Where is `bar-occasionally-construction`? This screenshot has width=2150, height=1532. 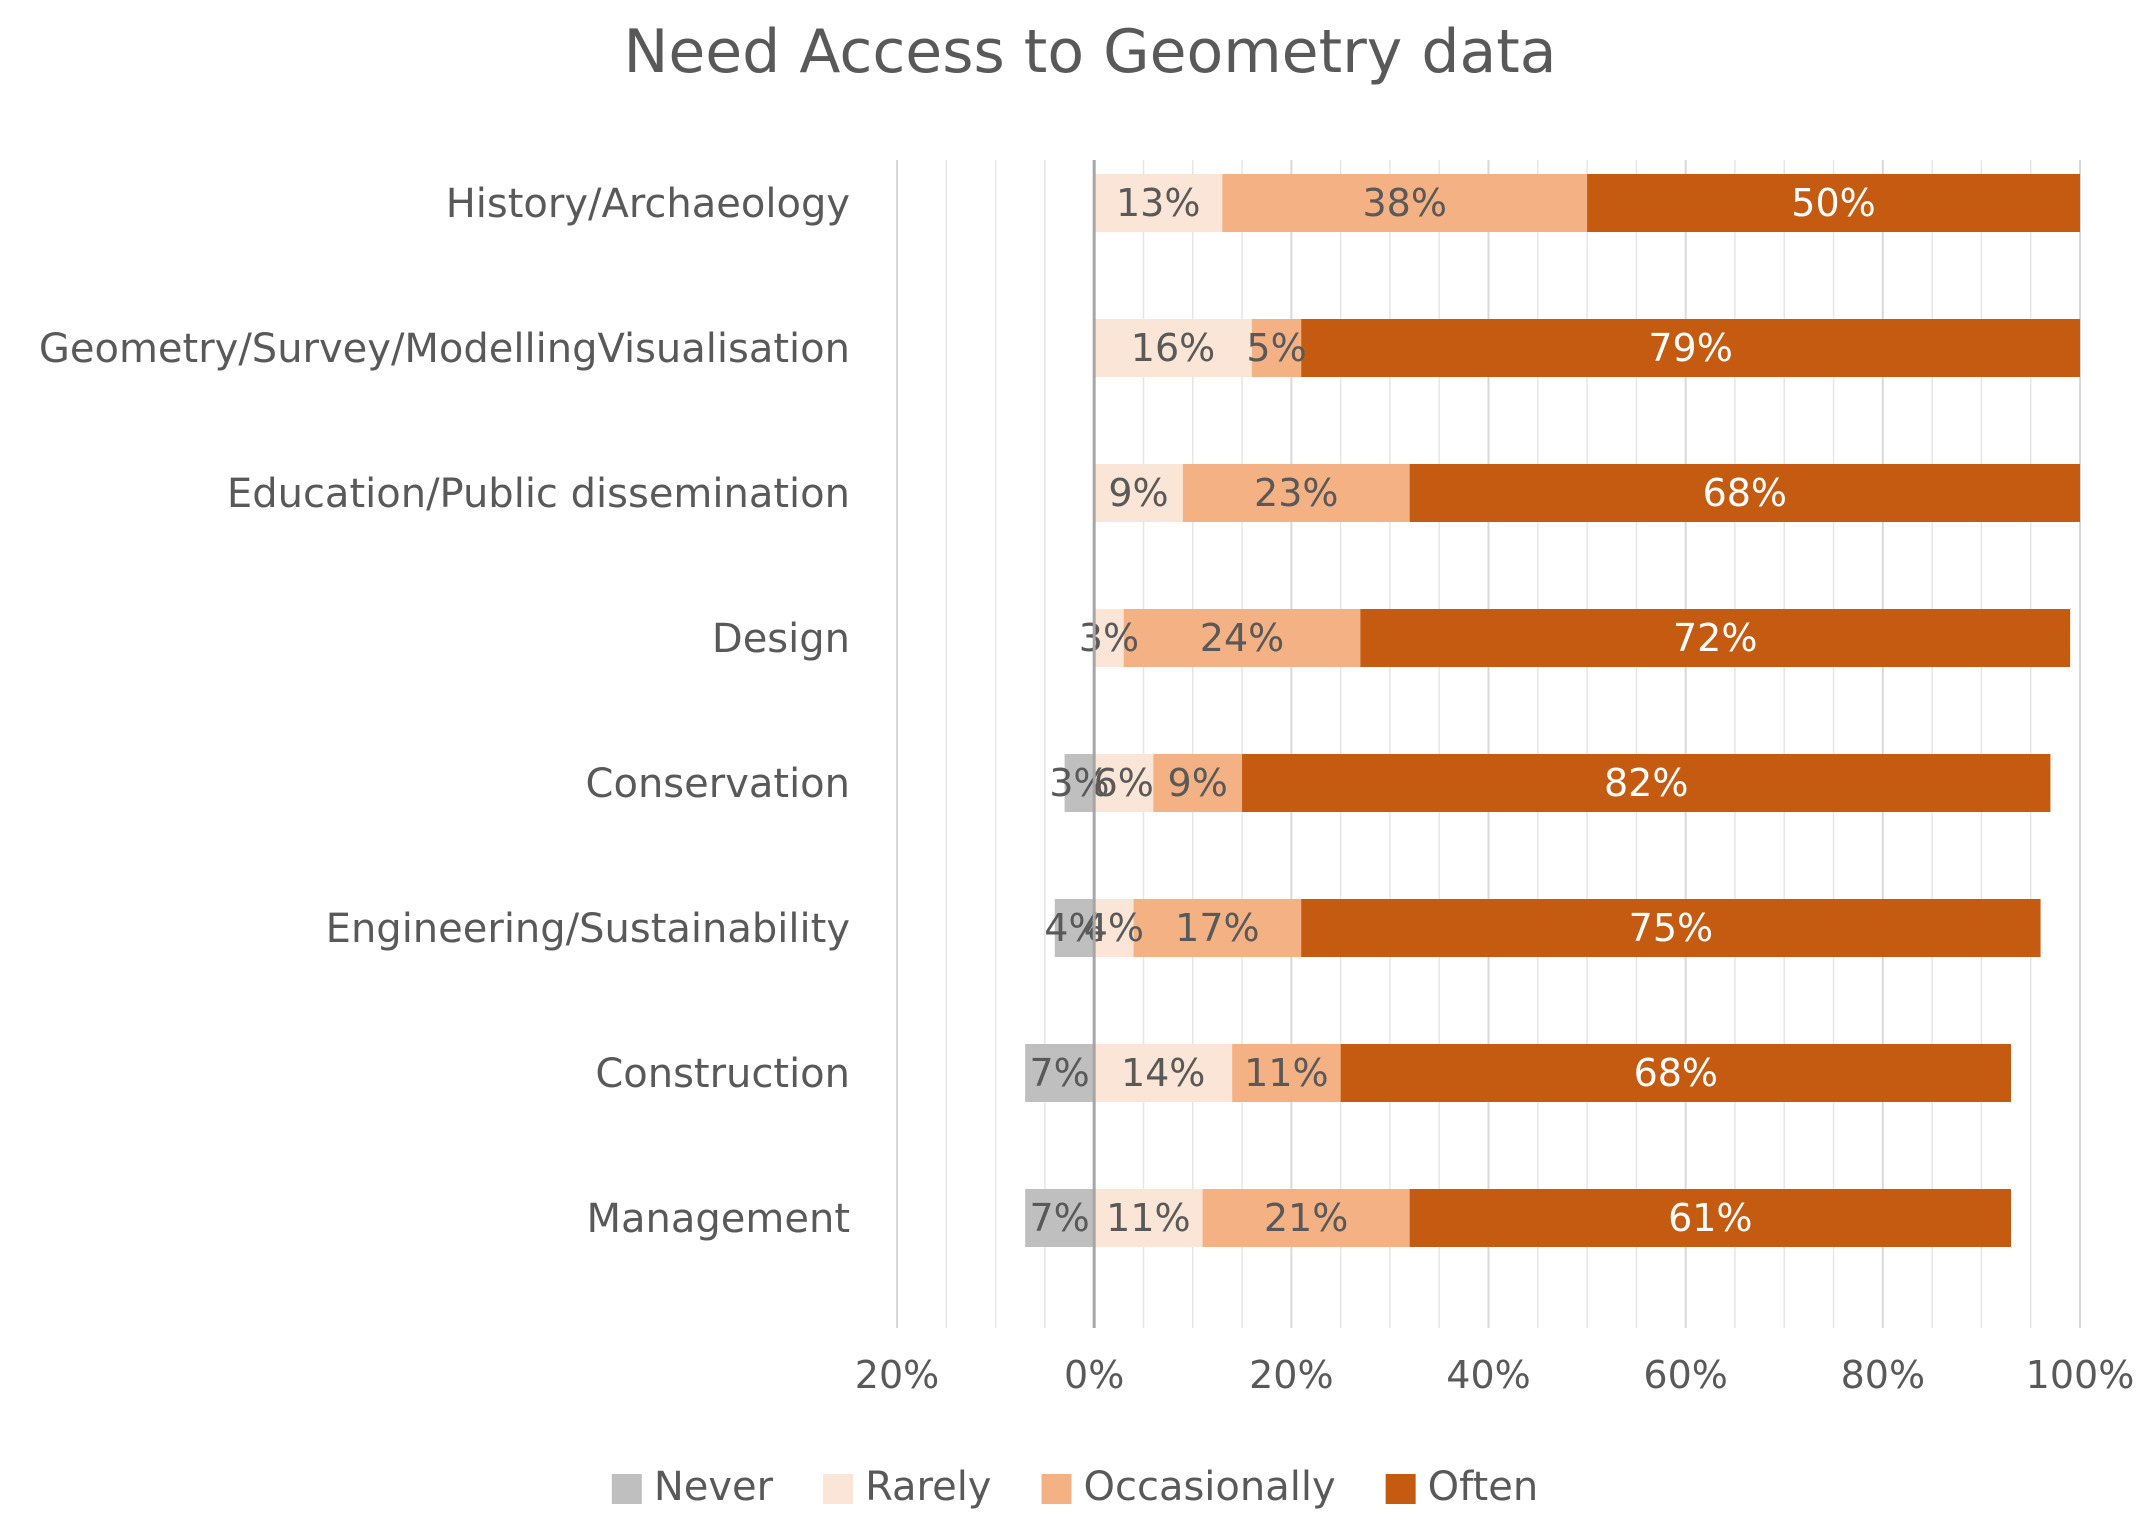
bar-occasionally-construction is located at coordinates (1286, 1073).